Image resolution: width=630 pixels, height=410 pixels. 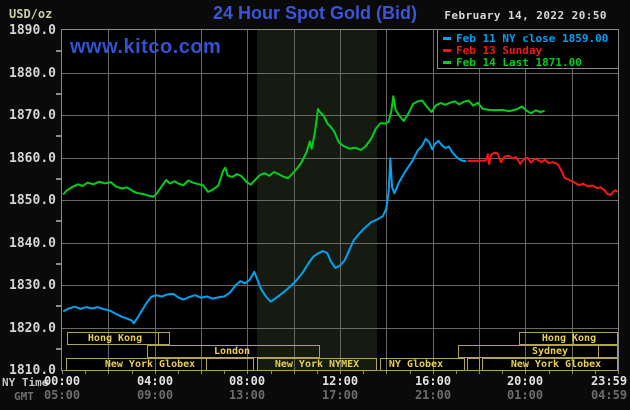 What do you see at coordinates (247, 381) in the screenshot?
I see `ny-time-tick-label: 08:00` at bounding box center [247, 381].